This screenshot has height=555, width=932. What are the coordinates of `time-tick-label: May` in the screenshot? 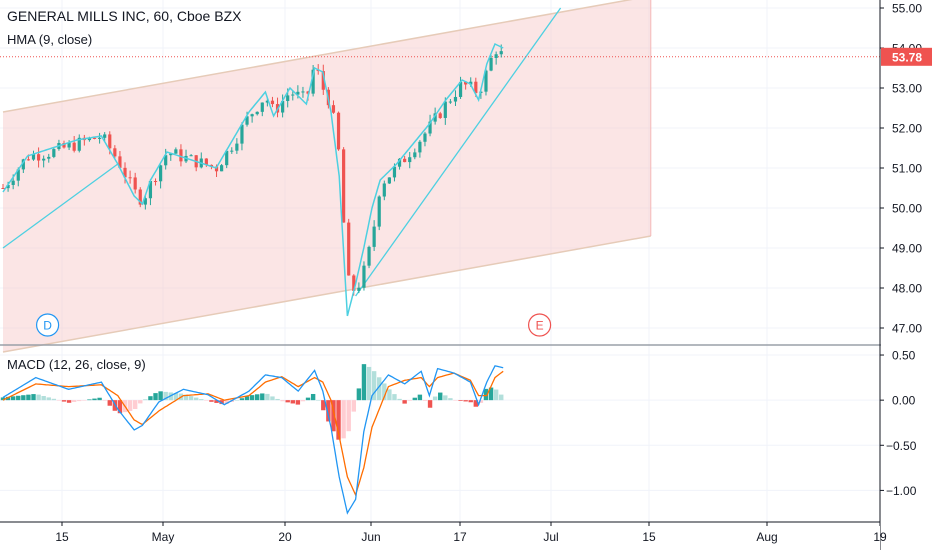 It's located at (163, 537).